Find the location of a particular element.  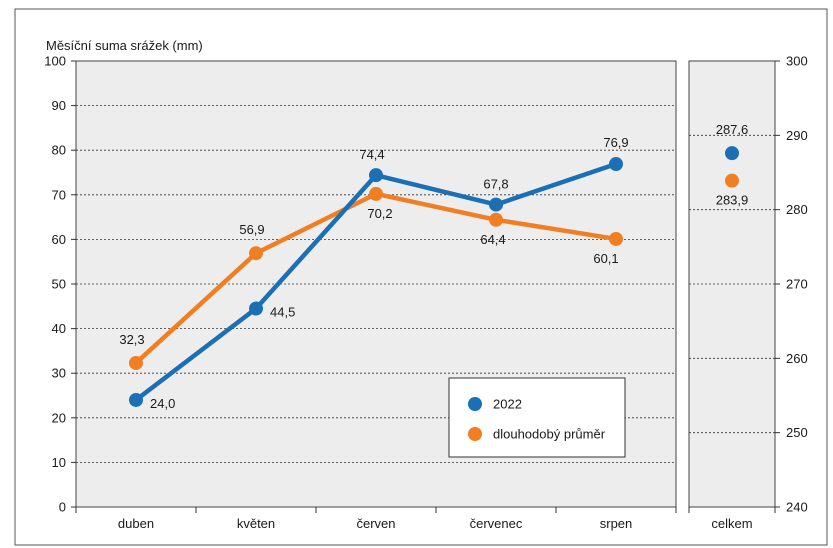

total-label: 283,9 is located at coordinates (732, 200).